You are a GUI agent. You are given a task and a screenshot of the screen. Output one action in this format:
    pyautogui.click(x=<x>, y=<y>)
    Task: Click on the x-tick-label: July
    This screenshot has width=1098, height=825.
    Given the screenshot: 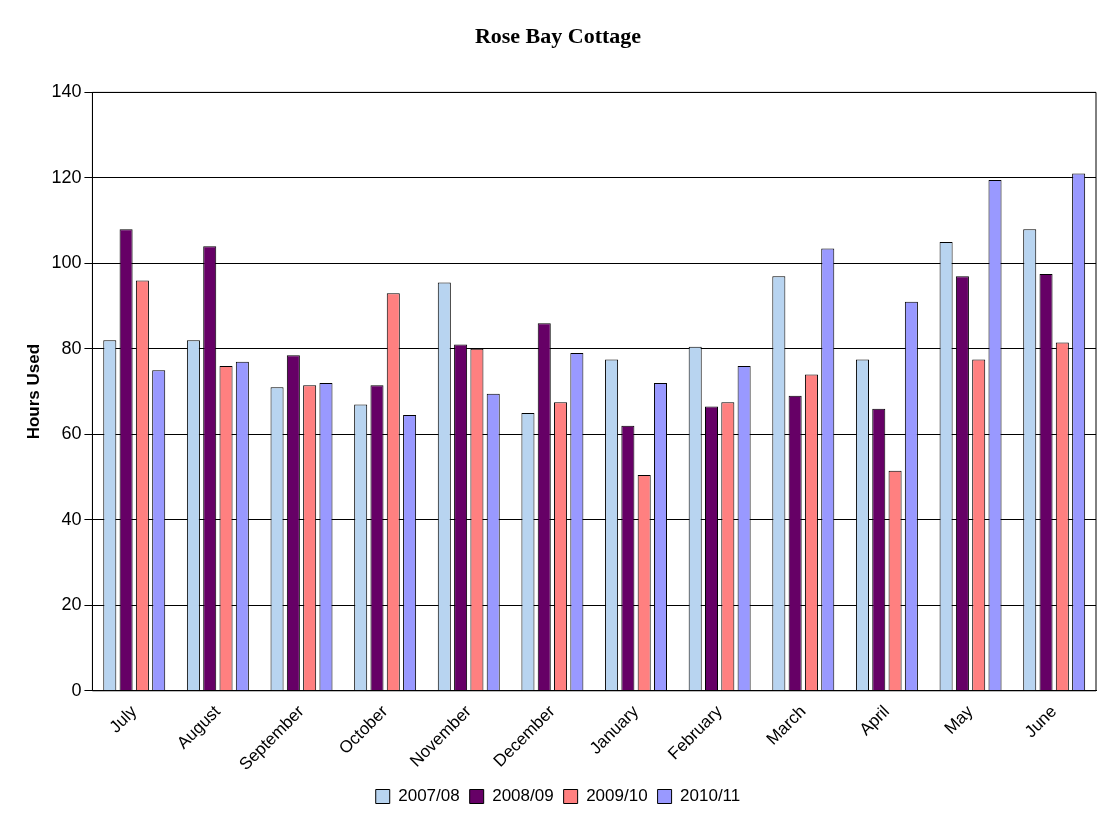 What is the action you would take?
    pyautogui.click(x=123, y=719)
    